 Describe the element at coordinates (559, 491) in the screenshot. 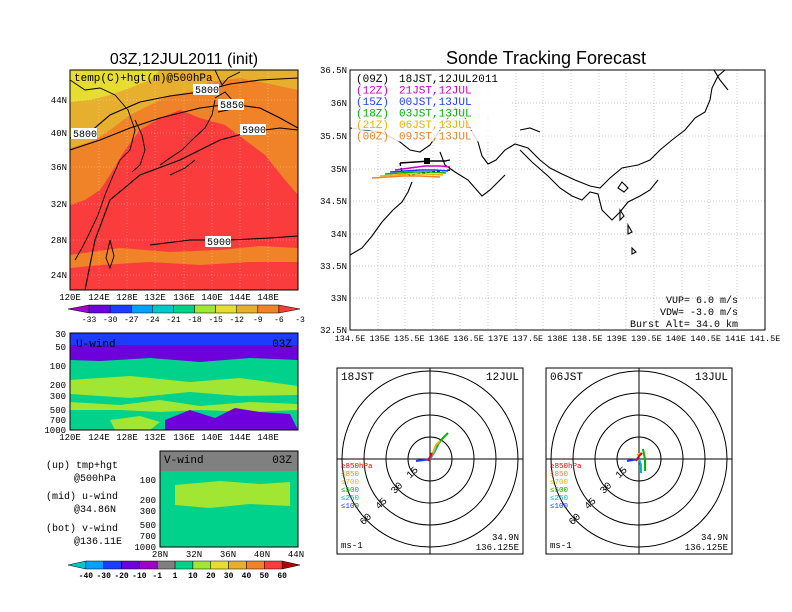

I see `hodograph-legend-item: ≤500` at that location.